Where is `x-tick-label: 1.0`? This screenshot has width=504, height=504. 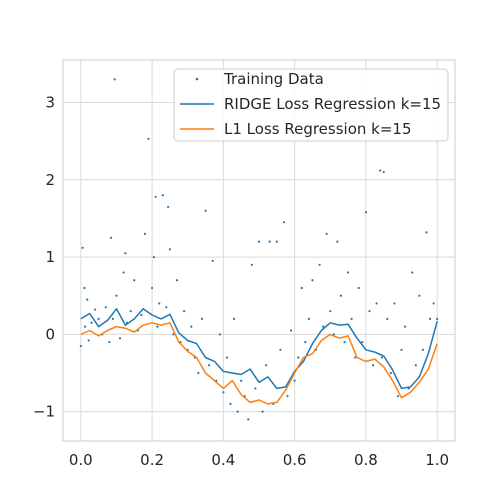 x-tick-label: 1.0 is located at coordinates (437, 460).